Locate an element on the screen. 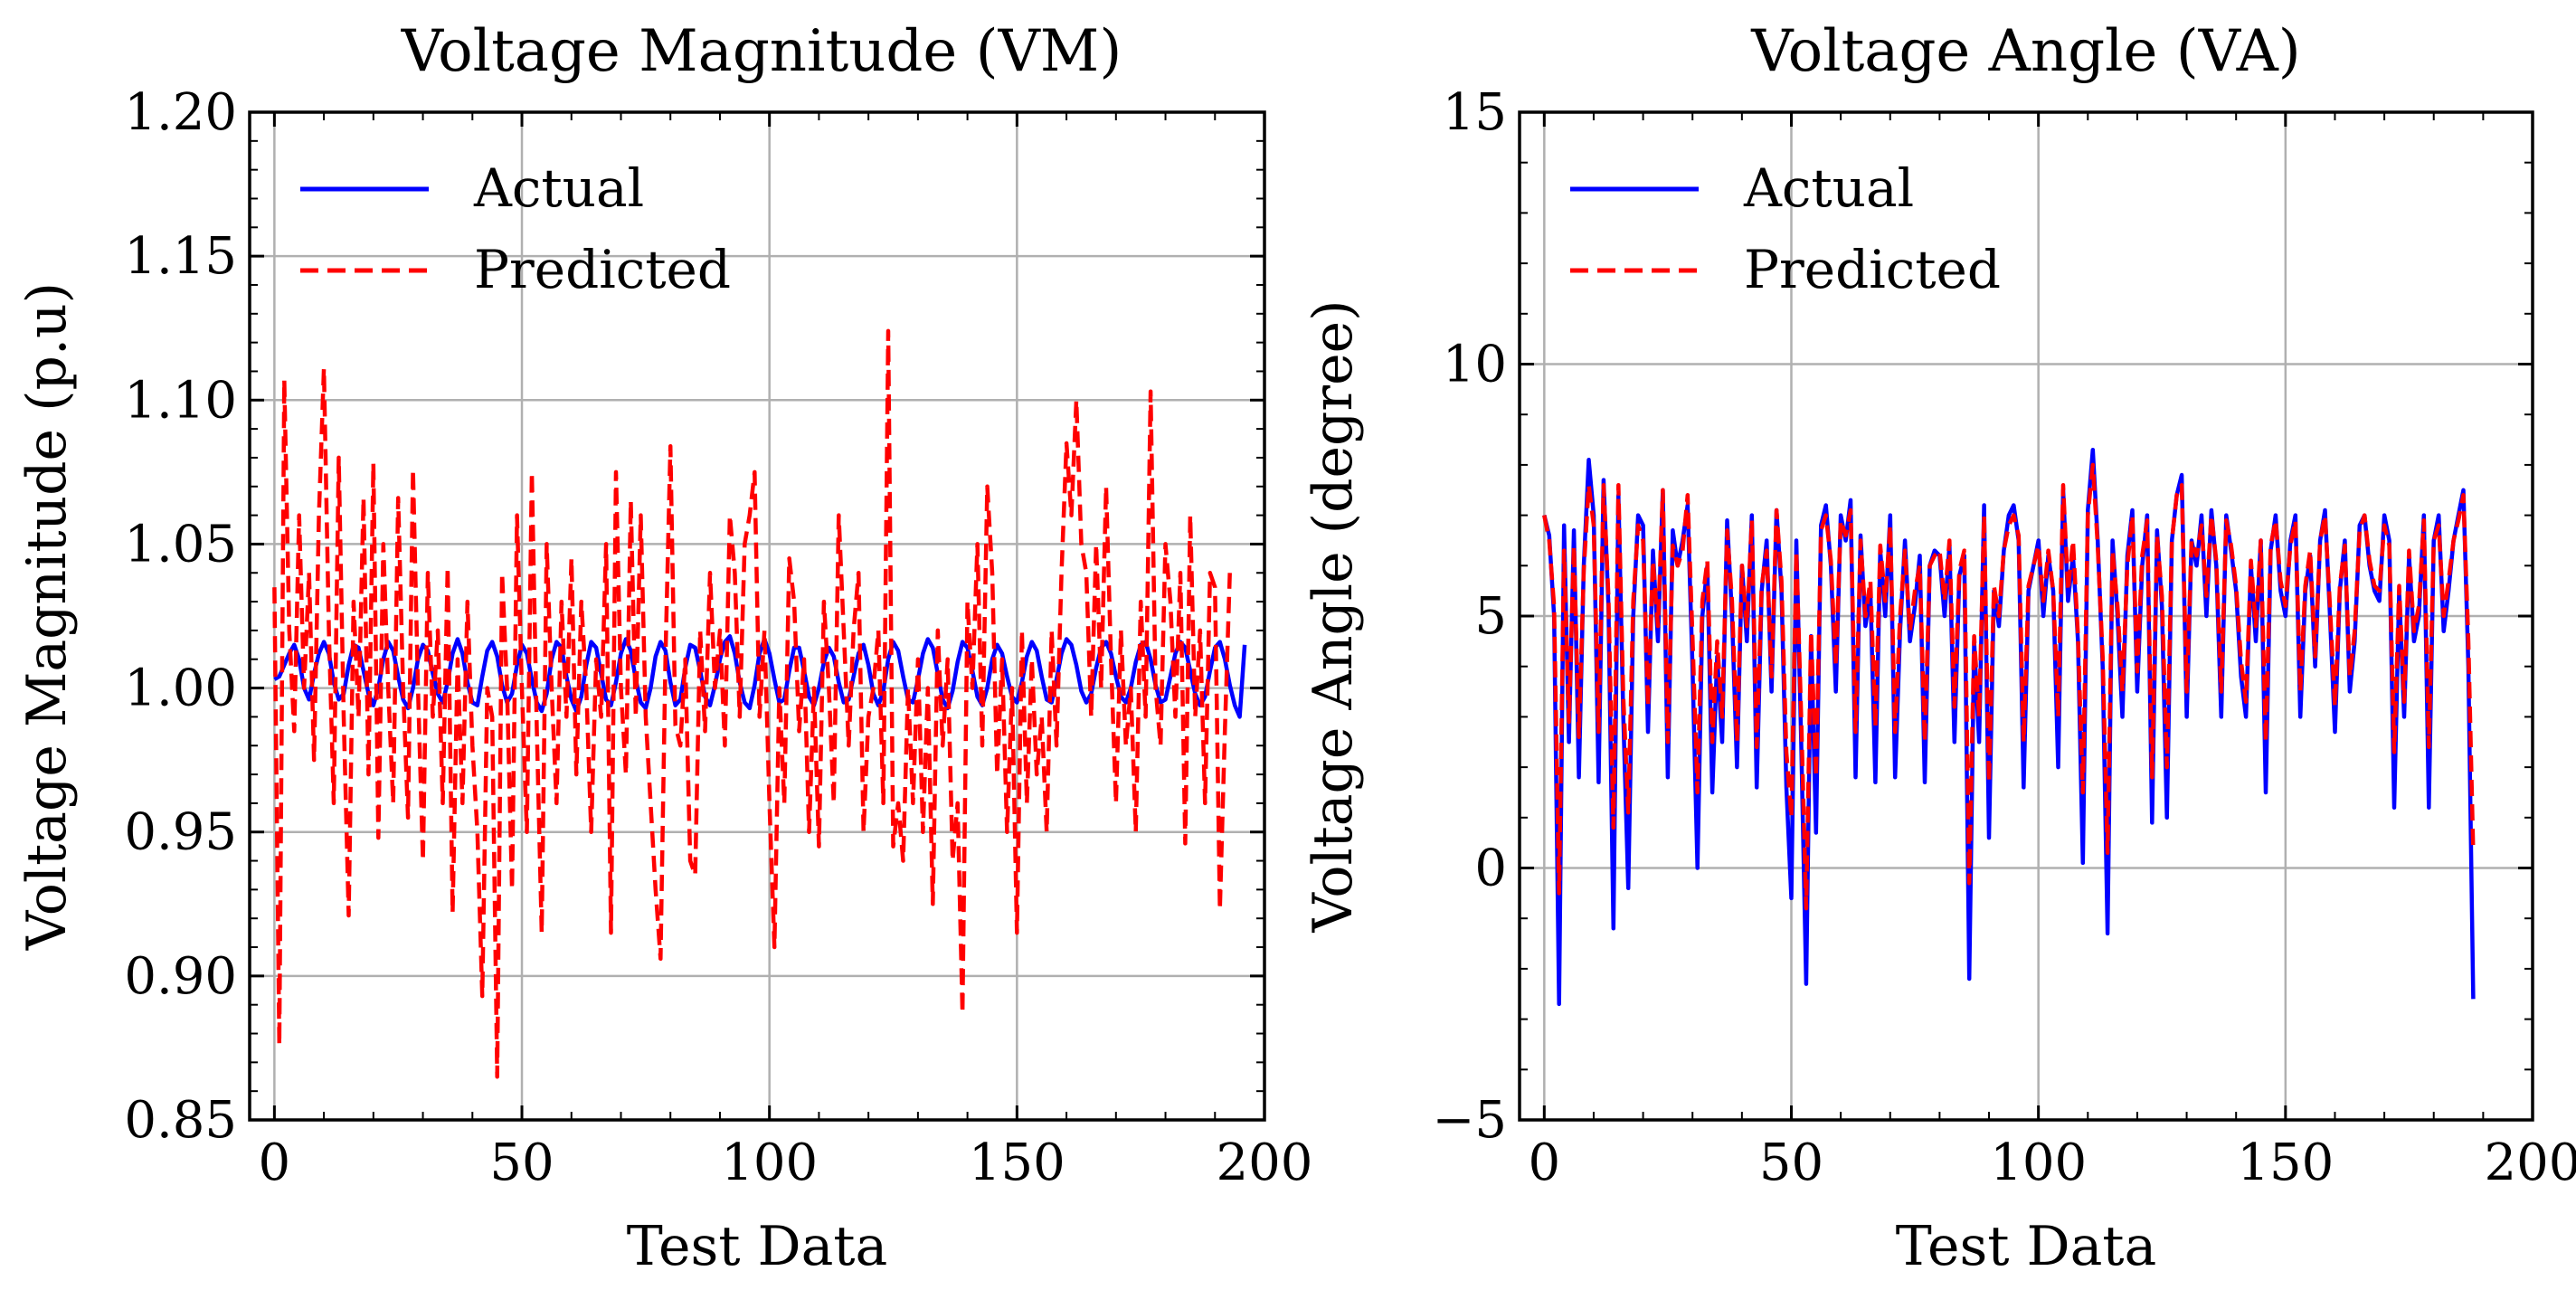 This screenshot has height=1290, width=2576. y-tick-label: −5 is located at coordinates (1470, 1120).